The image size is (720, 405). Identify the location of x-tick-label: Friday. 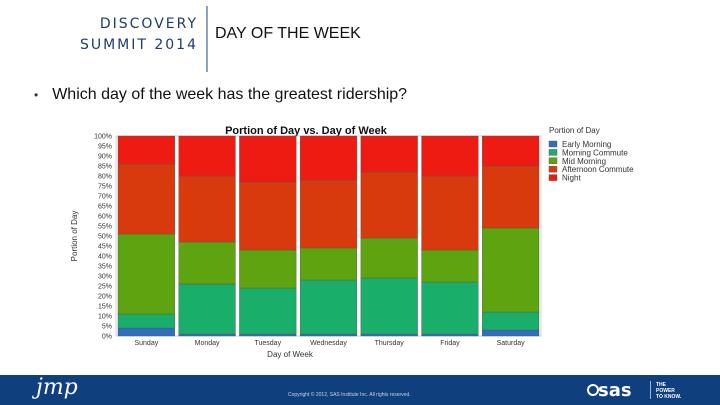
(450, 343).